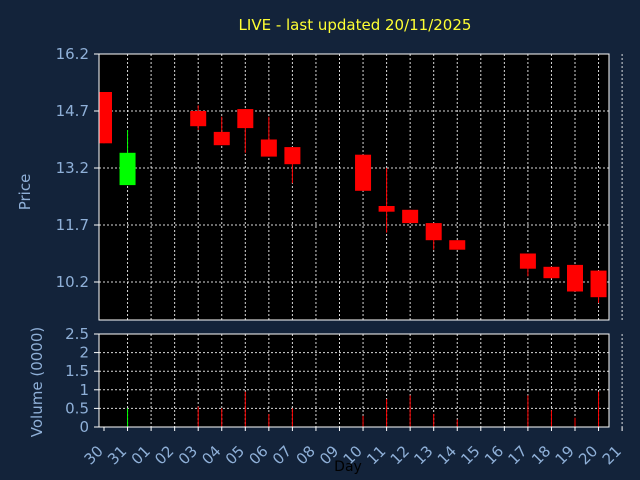 The height and width of the screenshot is (480, 640). I want to click on x-tick-label: 11, so click(376, 455).